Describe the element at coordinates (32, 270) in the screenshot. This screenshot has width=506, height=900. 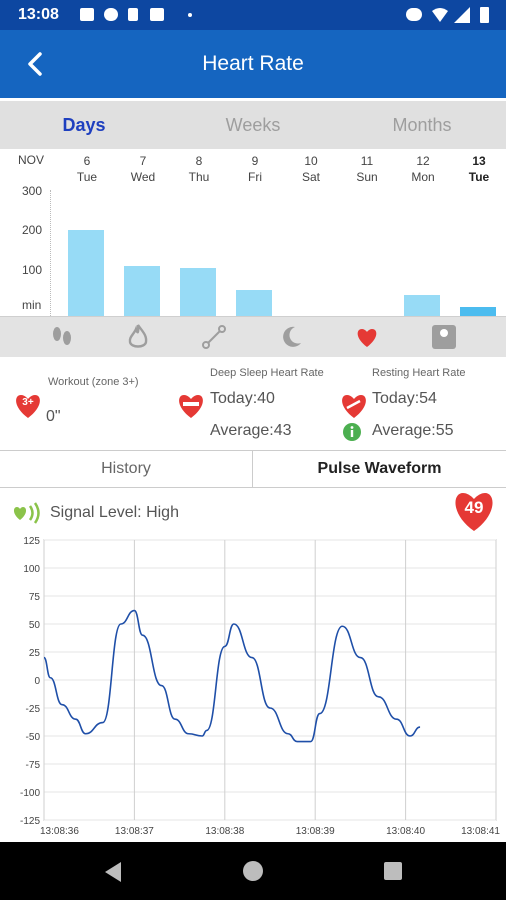
I see `y-axis-label: 100` at that location.